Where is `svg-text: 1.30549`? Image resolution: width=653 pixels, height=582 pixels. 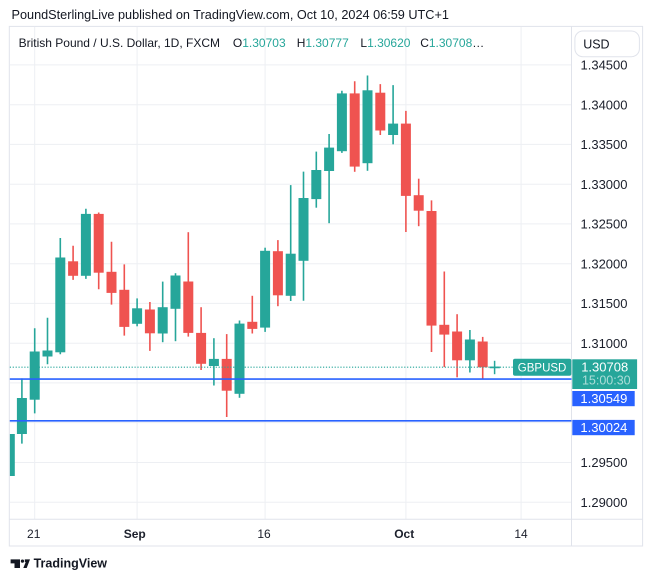
svg-text: 1.30549 is located at coordinates (603, 398).